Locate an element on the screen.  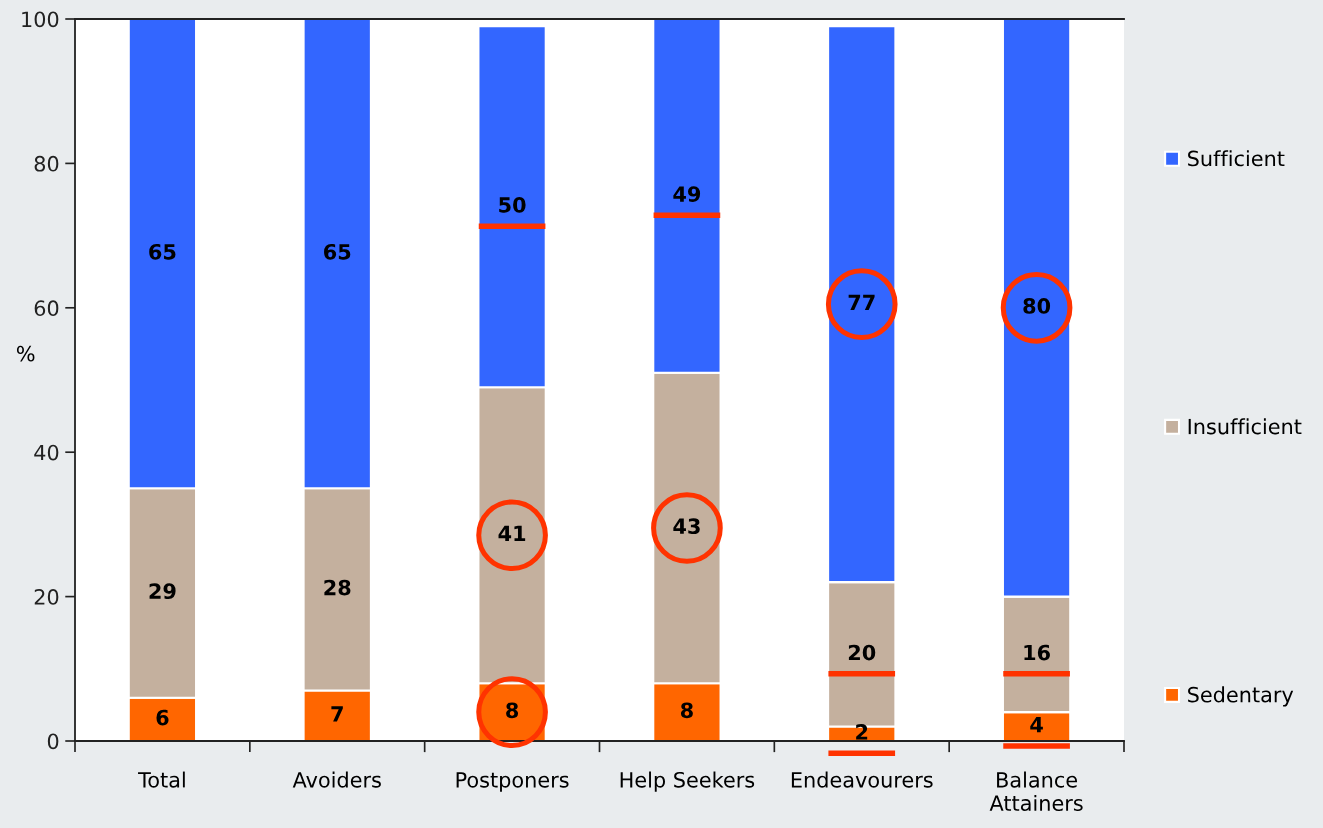
data-label: 50 is located at coordinates (512, 205).